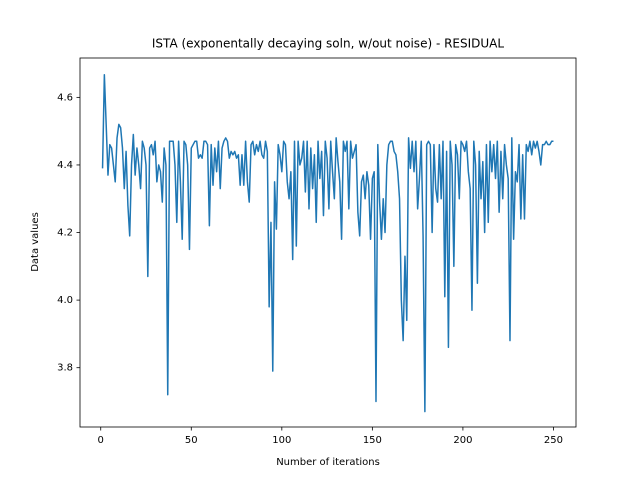  What do you see at coordinates (35, 242) in the screenshot?
I see `y-axis-label: Data values` at bounding box center [35, 242].